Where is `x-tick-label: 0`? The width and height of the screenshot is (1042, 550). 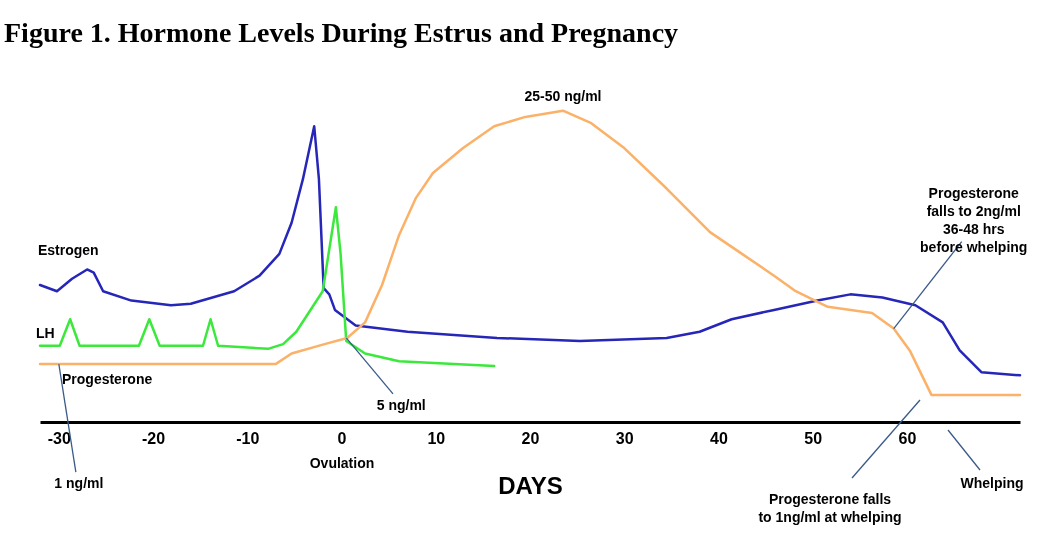
x-tick-label: 0 is located at coordinates (342, 438).